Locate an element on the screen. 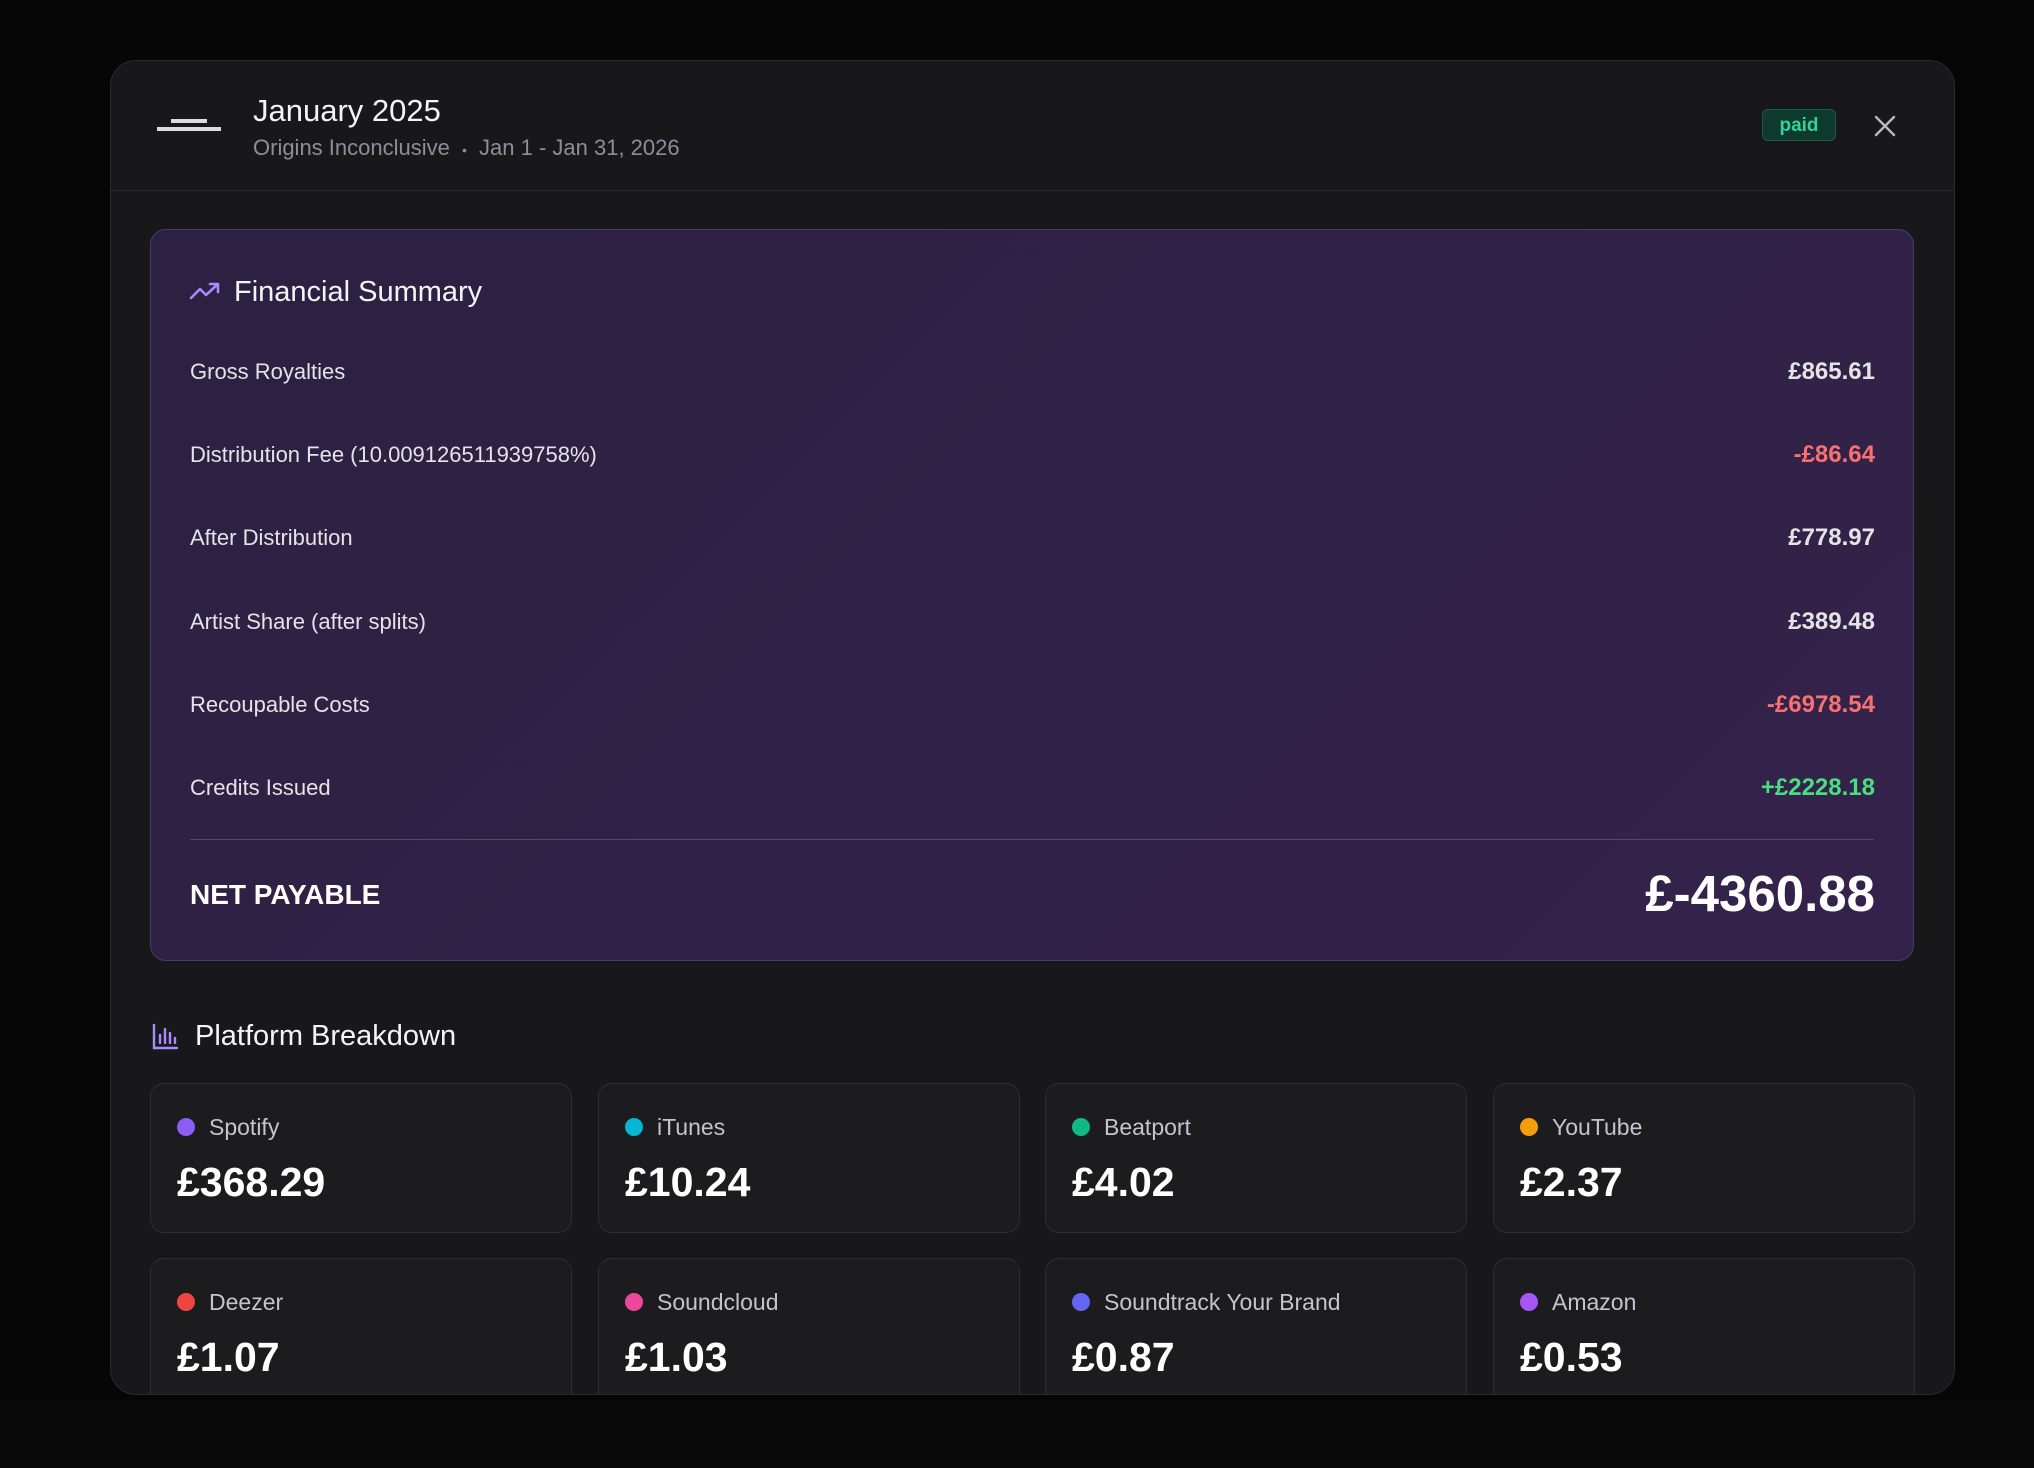  platform-card: Soundtrack Your Brand £0.87 is located at coordinates (1256, 1326).